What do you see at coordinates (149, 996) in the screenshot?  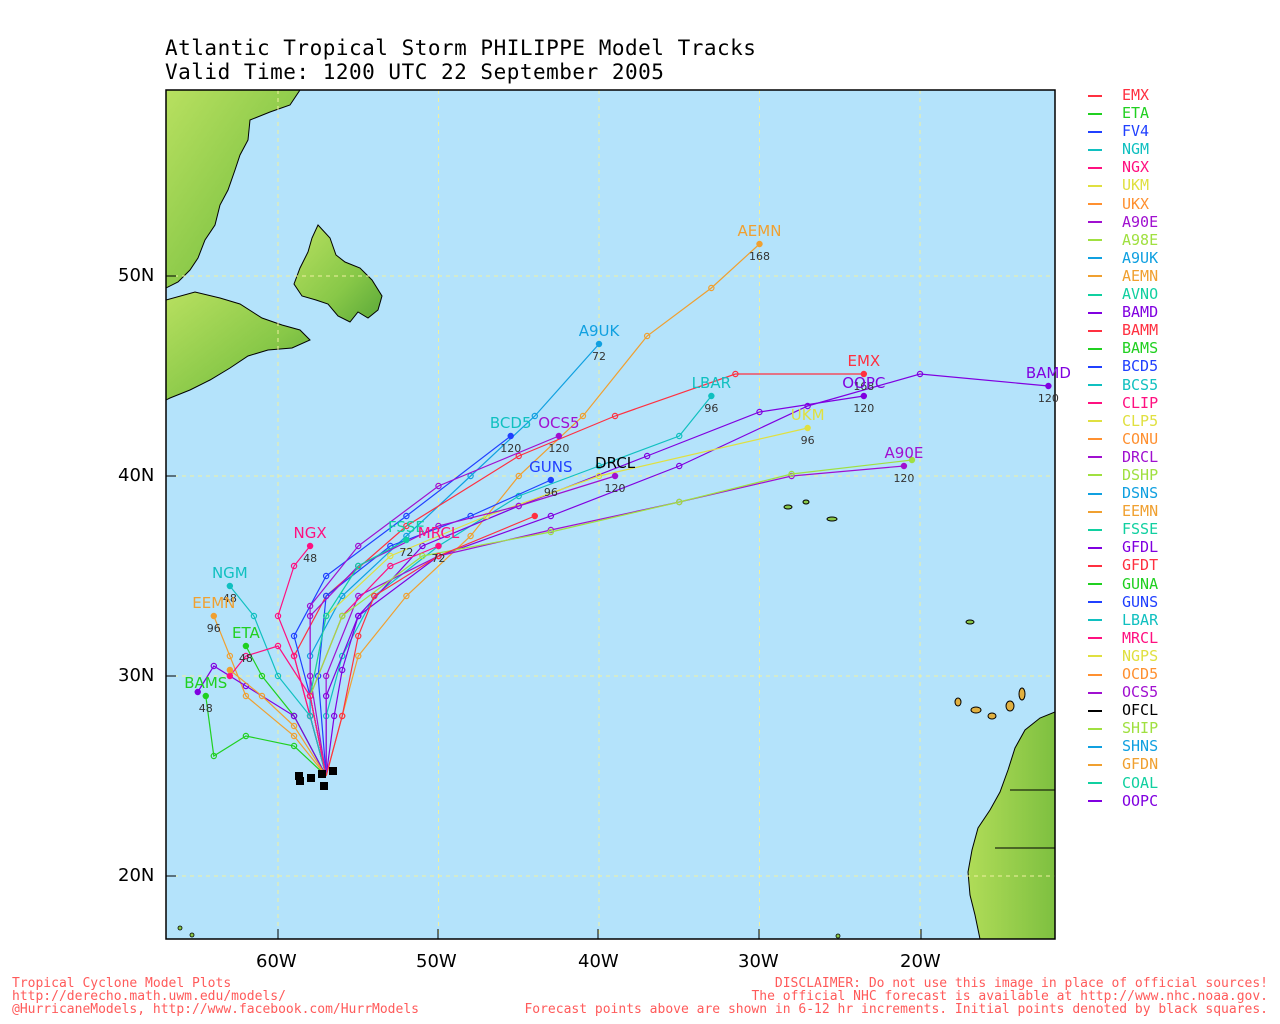 I see `footer-site-url: http://derecho.math.uwm.edu/models/` at bounding box center [149, 996].